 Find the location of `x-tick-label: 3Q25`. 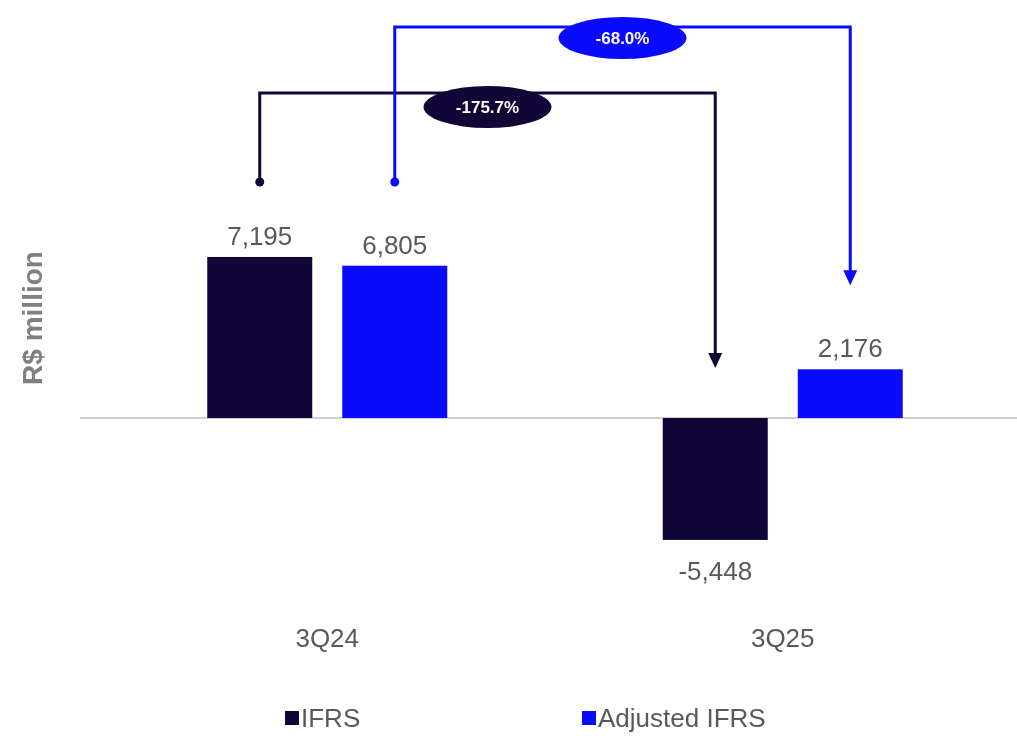

x-tick-label: 3Q25 is located at coordinates (782, 638).